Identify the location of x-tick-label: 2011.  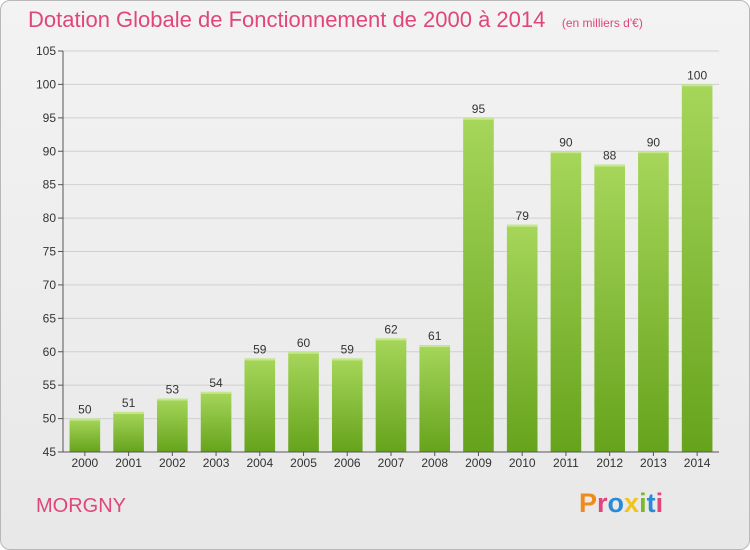
(566, 463).